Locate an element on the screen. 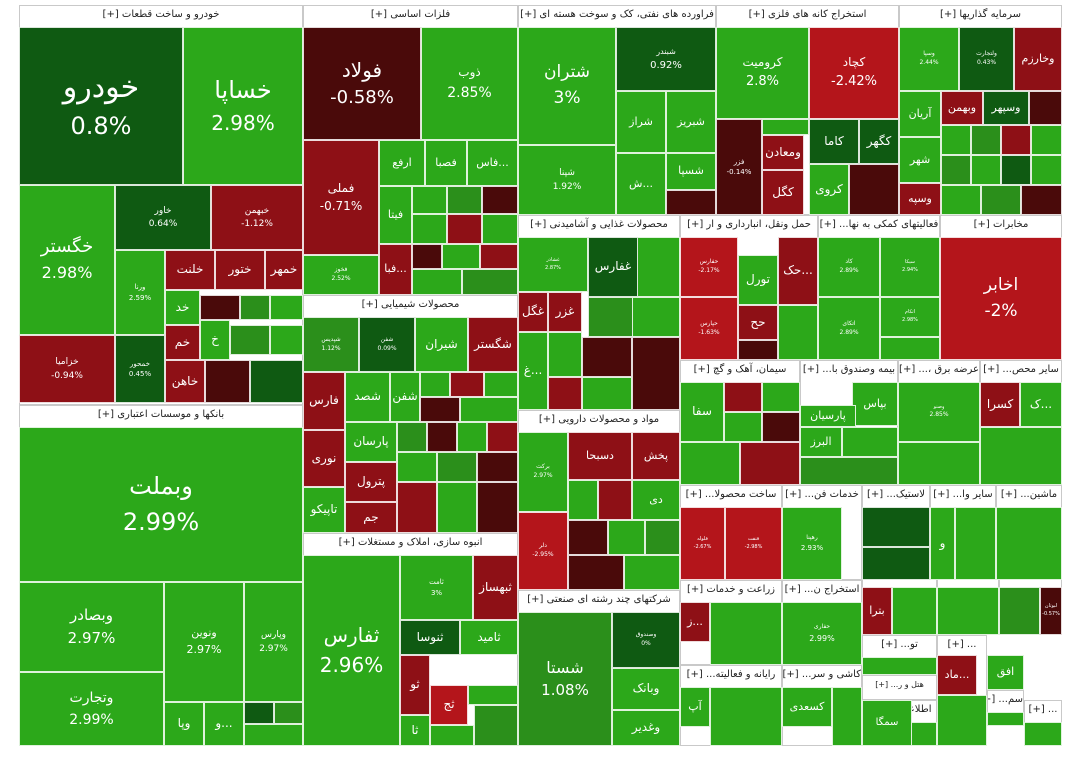 This screenshot has width=1080, height=771. stock-tile: سیکا 2.94% is located at coordinates (910, 267).